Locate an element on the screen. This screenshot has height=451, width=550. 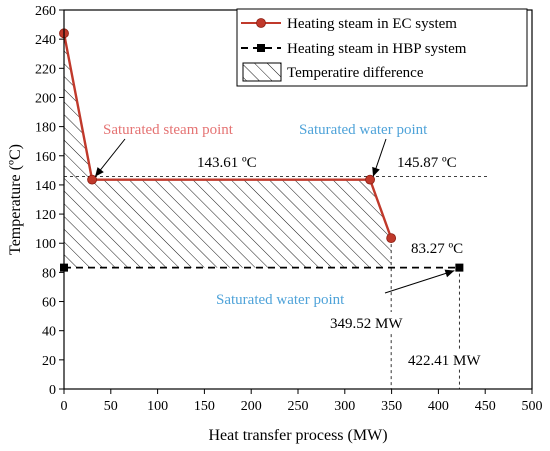
y-axis-ticks: 0 20 40 60 80 100 120 140 160 180 200 220 240 260 is located at coordinates (49, 201).